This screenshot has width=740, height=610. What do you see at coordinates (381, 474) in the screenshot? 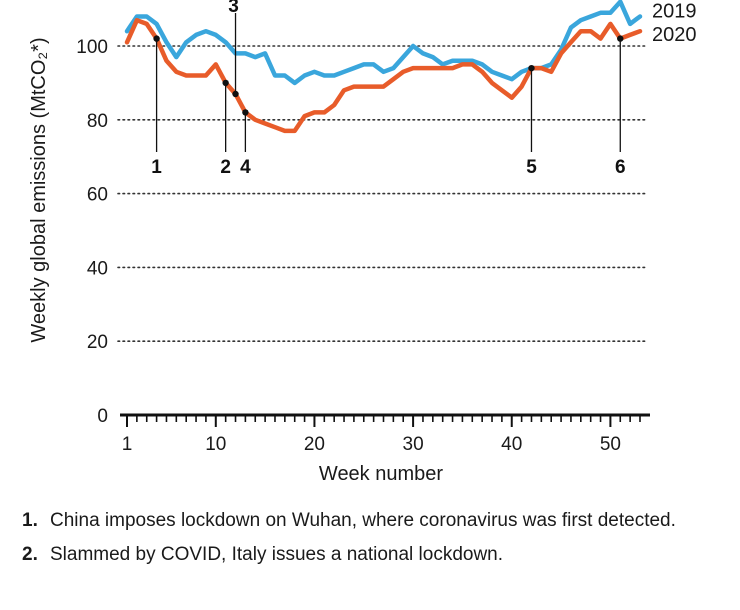
I see `x-axis-title: Week number` at bounding box center [381, 474].